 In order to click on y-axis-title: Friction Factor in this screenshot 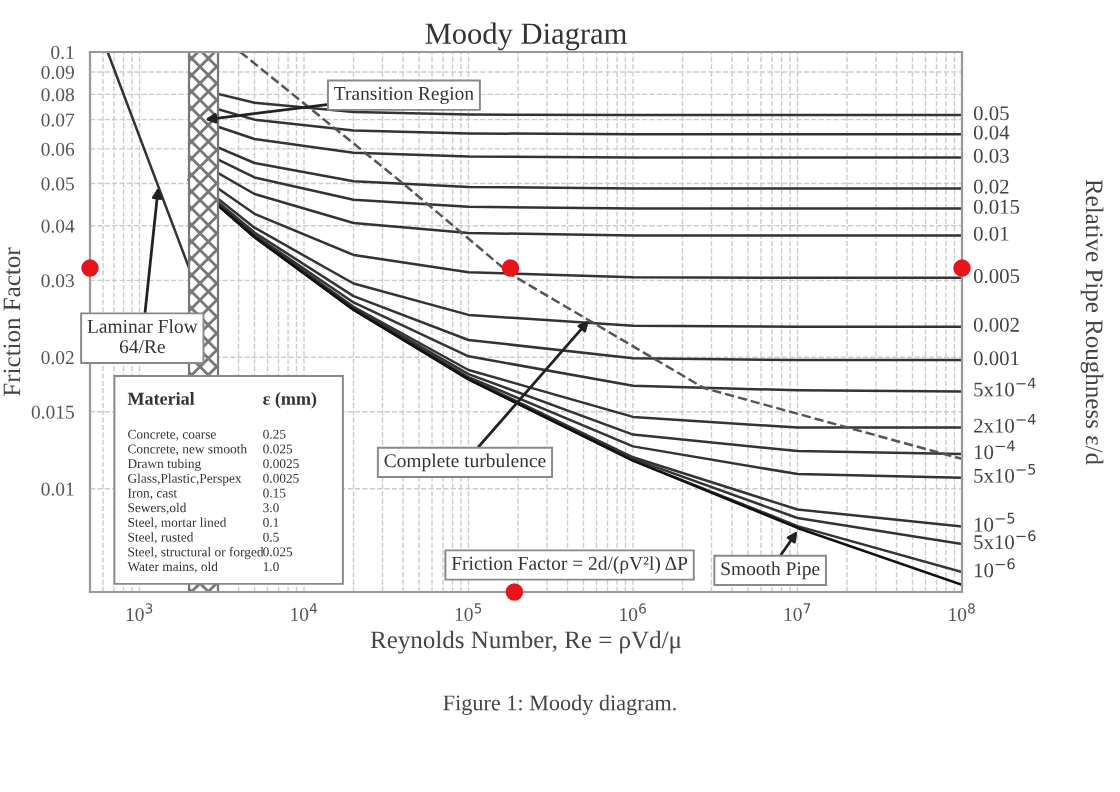, I will do `click(12, 321)`.